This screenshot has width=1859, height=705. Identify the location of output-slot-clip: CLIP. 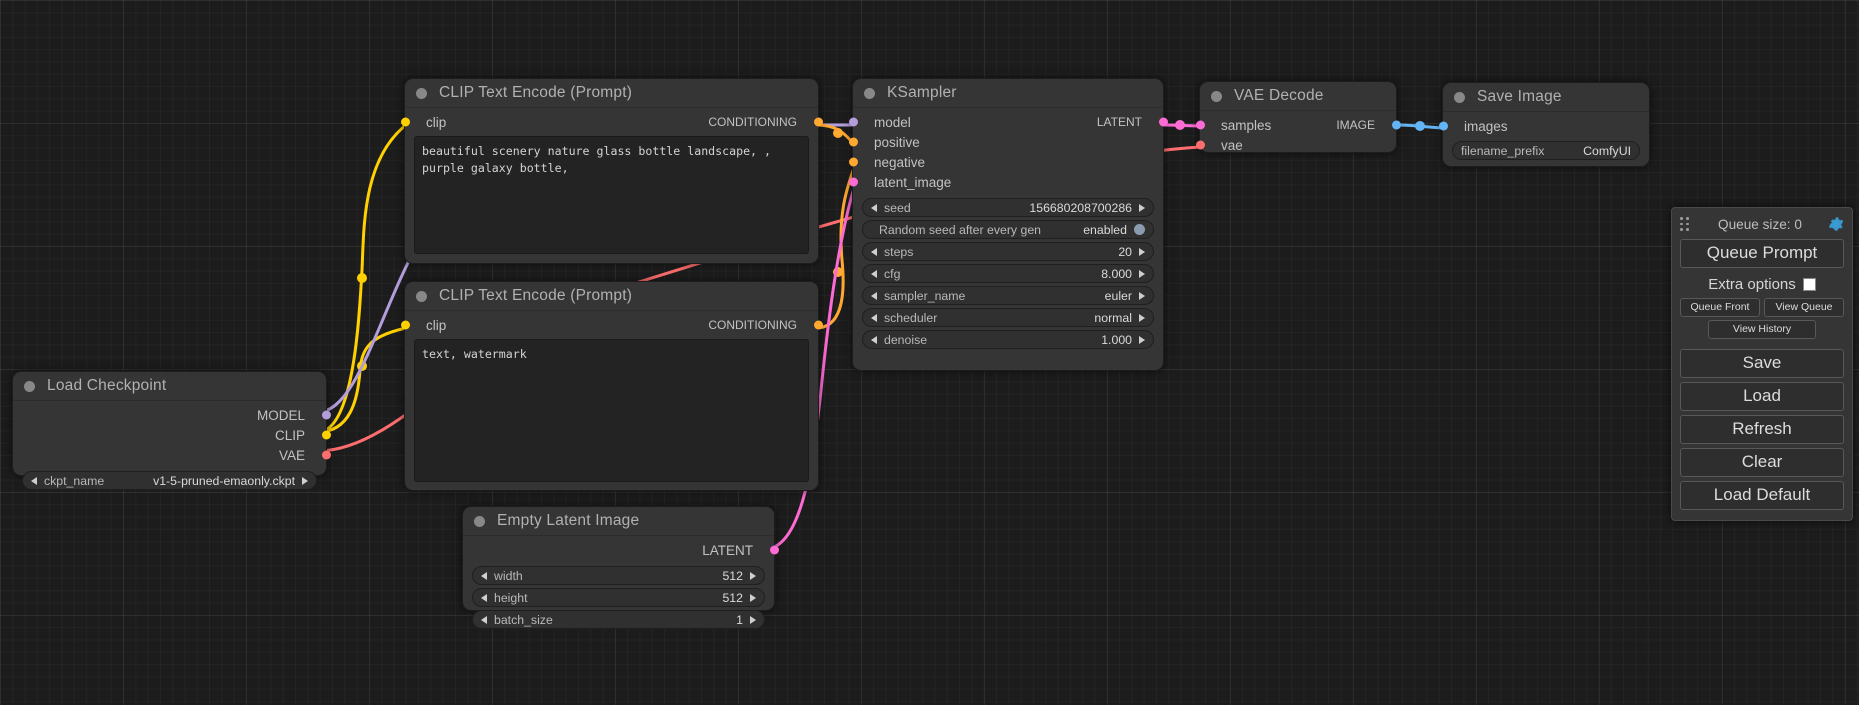
(172, 435).